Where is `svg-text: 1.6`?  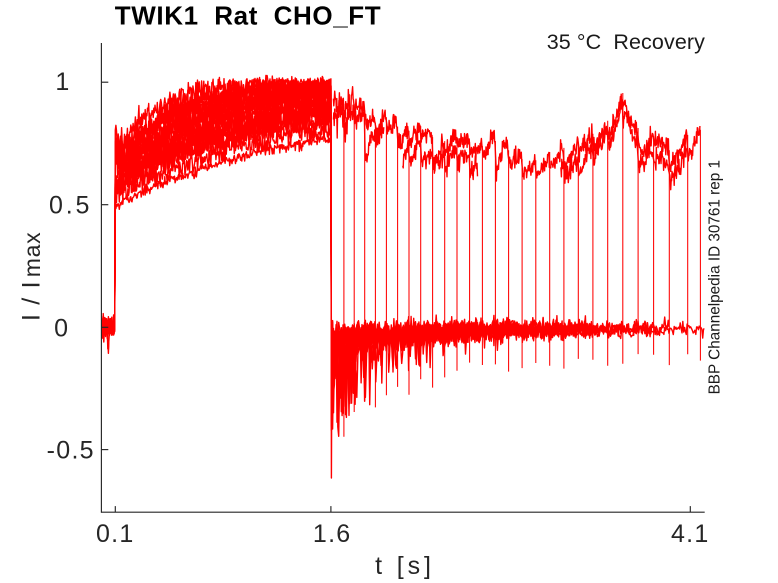
svg-text: 1.6 is located at coordinates (332, 534).